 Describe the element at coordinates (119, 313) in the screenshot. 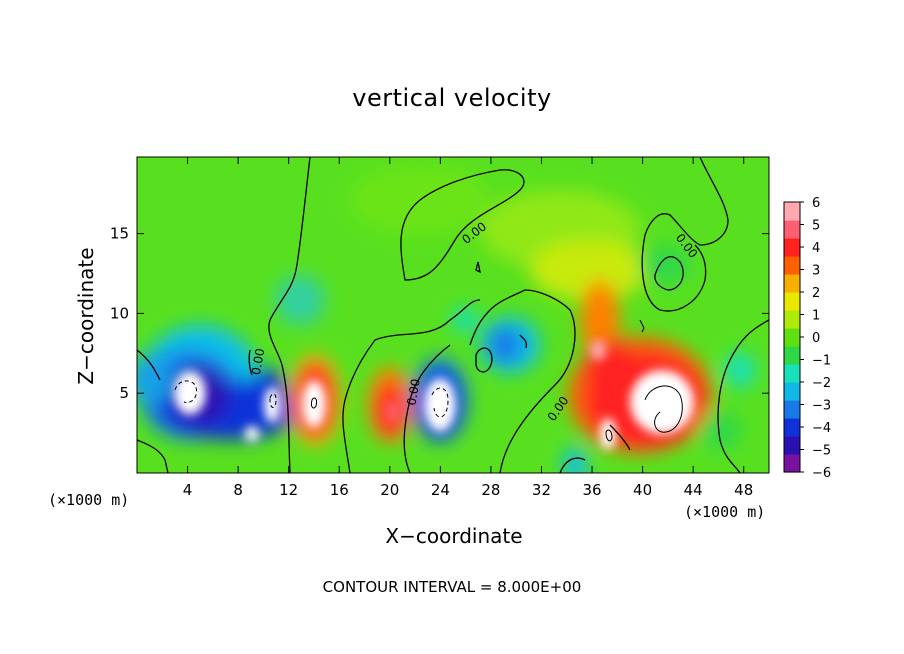

I see `y-tick-label: 10` at that location.